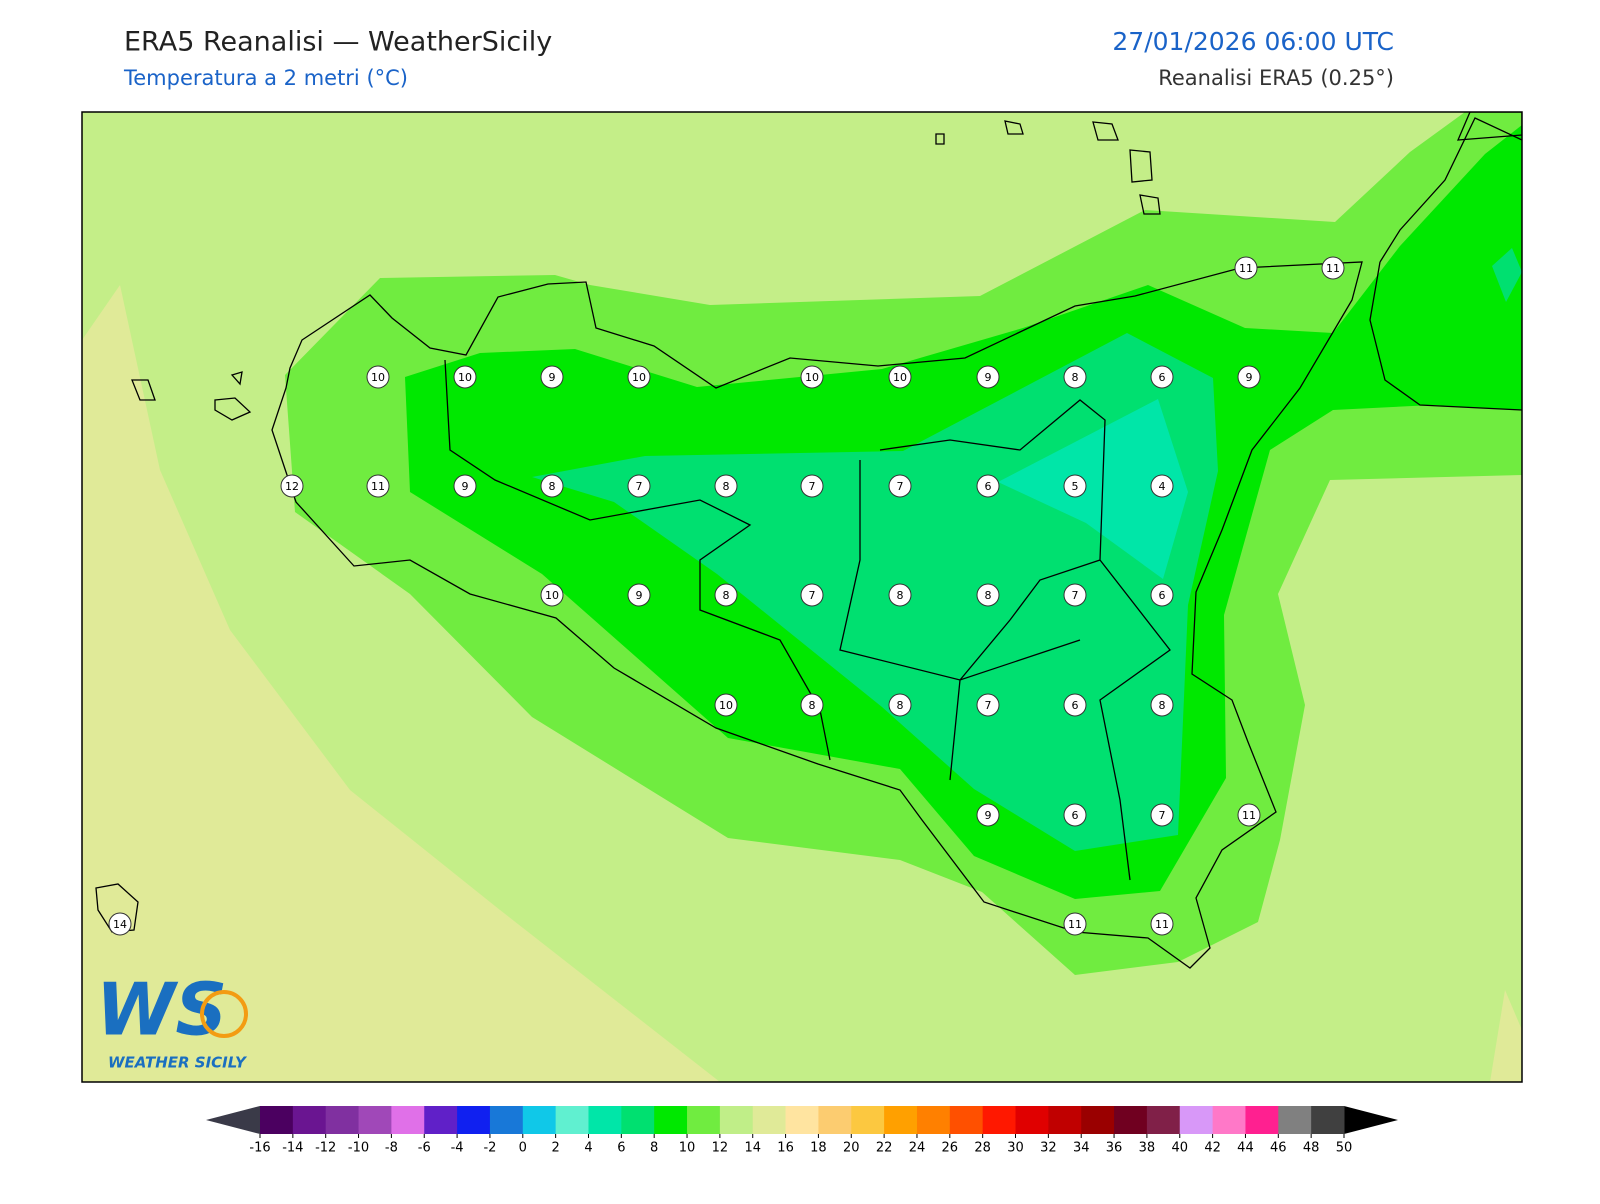 This screenshot has width=1600, height=1204. Describe the element at coordinates (424, 1148) in the screenshot. I see `colorbar-tick-label: -6` at that location.